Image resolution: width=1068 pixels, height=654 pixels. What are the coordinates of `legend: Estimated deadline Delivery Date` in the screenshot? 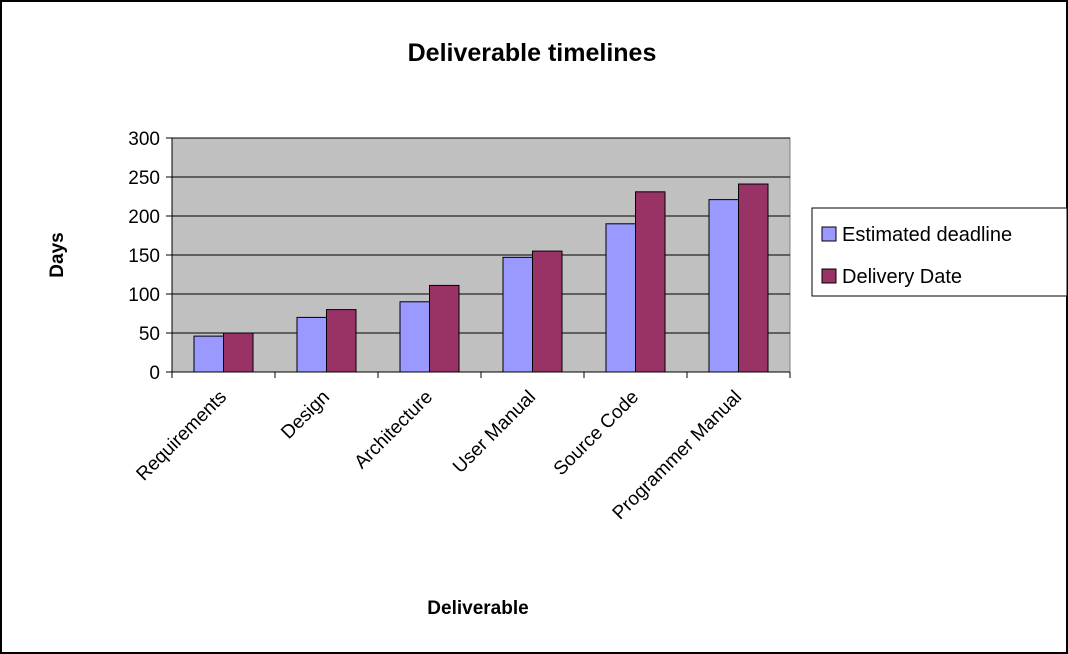 It's located at (939, 252).